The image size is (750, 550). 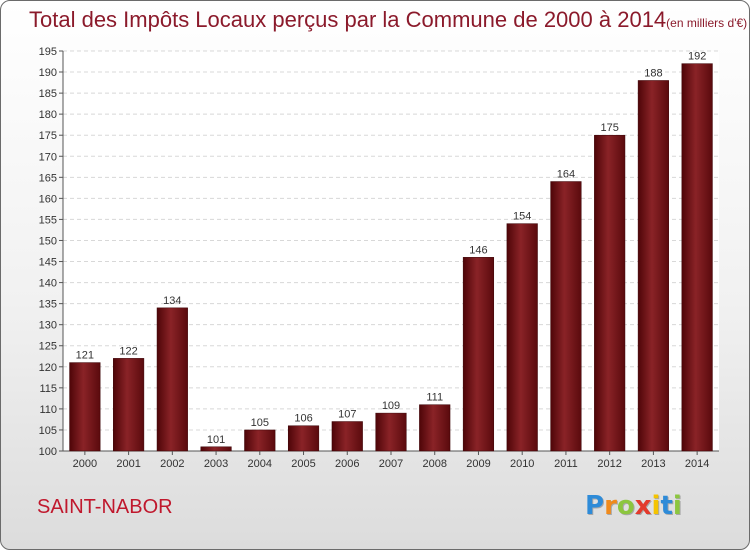 What do you see at coordinates (48, 431) in the screenshot?
I see `y-tick-label: 105` at bounding box center [48, 431].